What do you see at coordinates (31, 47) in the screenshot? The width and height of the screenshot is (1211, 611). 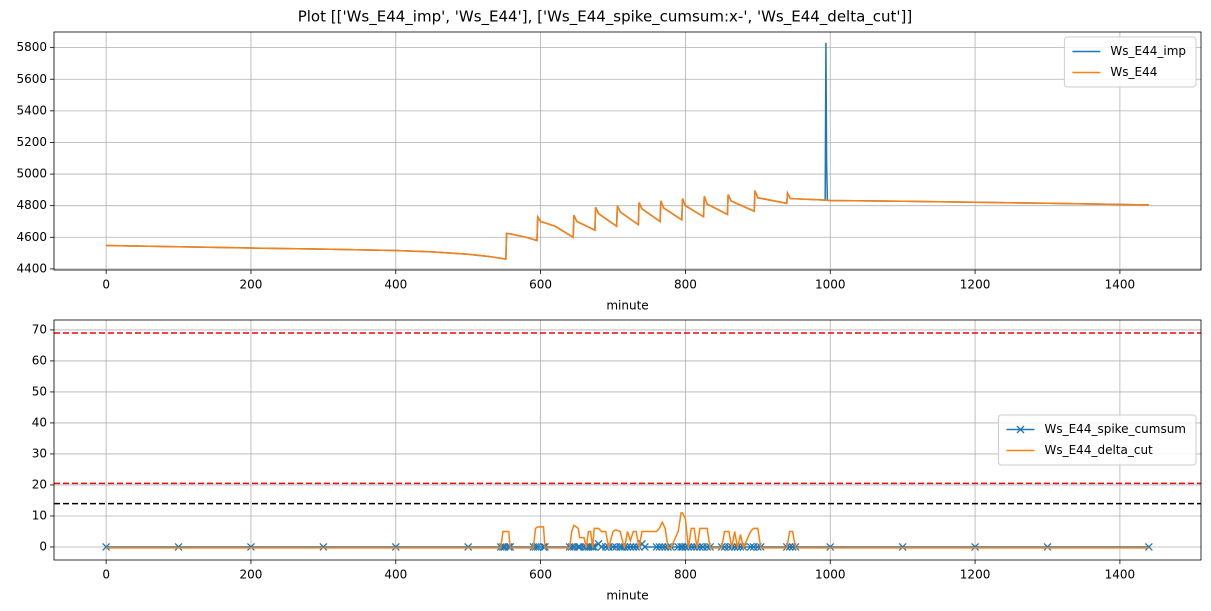 I see `y-tick-label: 5800` at bounding box center [31, 47].